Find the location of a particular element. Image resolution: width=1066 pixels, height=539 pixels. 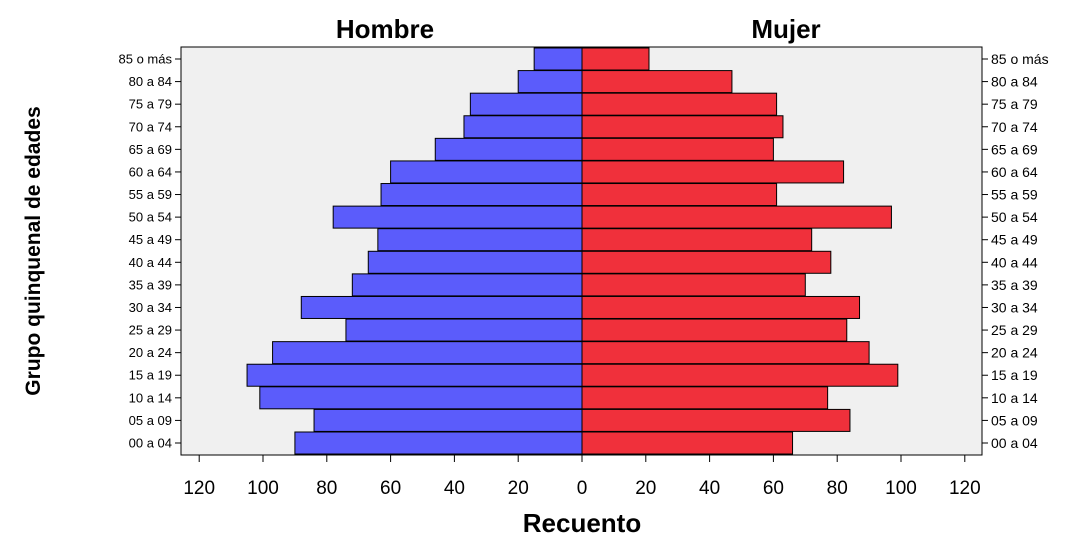

y-axis-title: Grupo quinquenal de edades is located at coordinates (33, 250).